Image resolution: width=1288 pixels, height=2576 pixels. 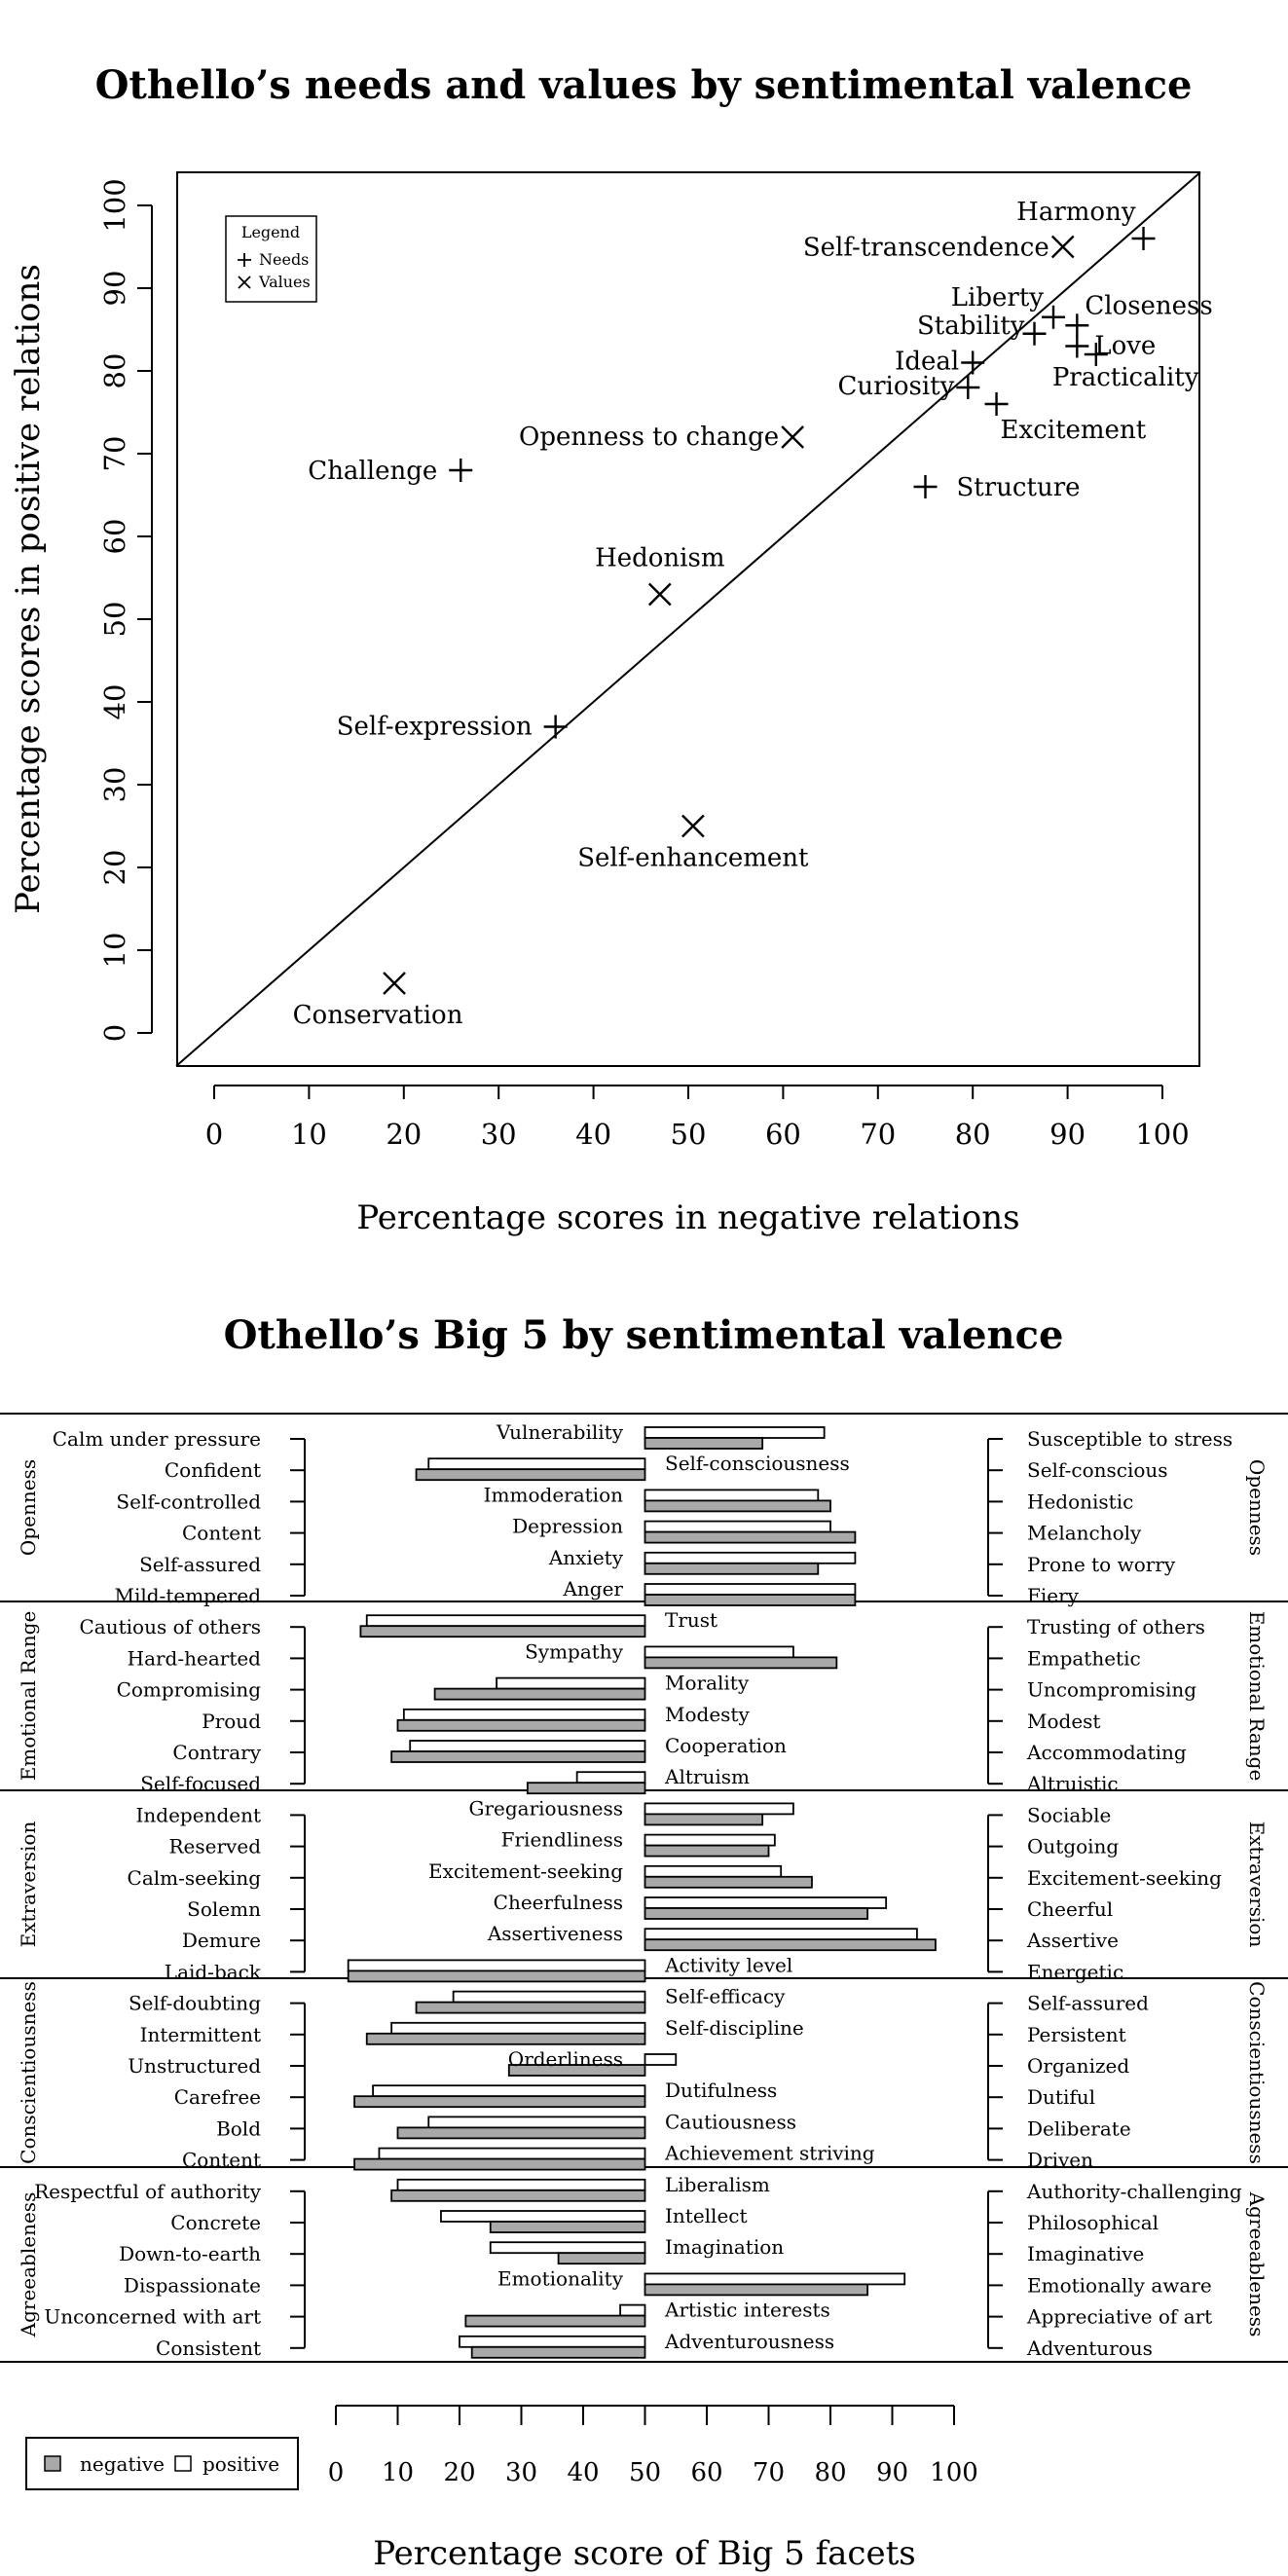 What do you see at coordinates (555, 1933) in the screenshot?
I see `facet-name: Assertiveness` at bounding box center [555, 1933].